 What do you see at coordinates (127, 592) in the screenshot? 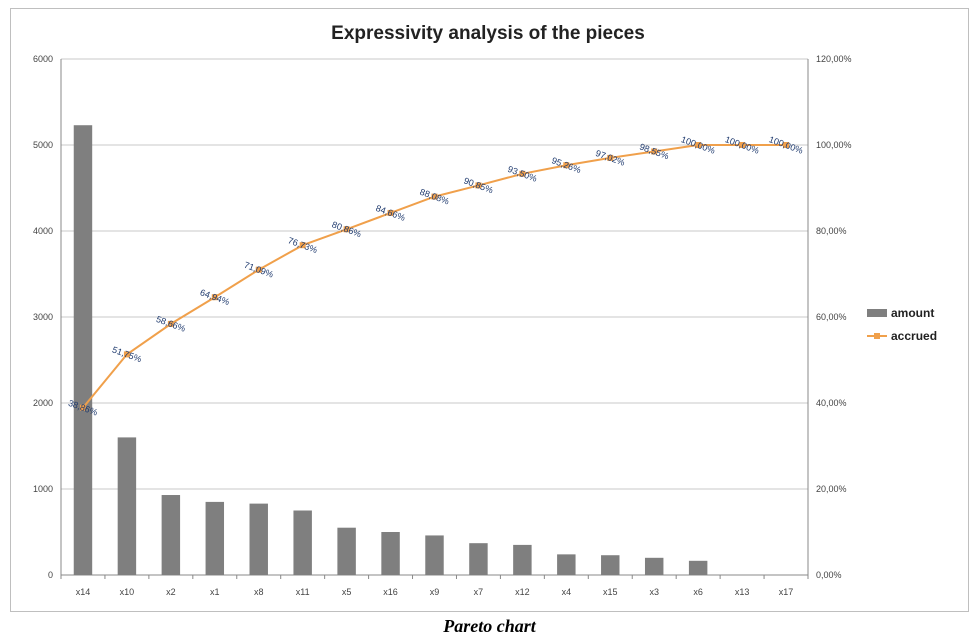
I see `x-tick-label: x10` at bounding box center [127, 592].